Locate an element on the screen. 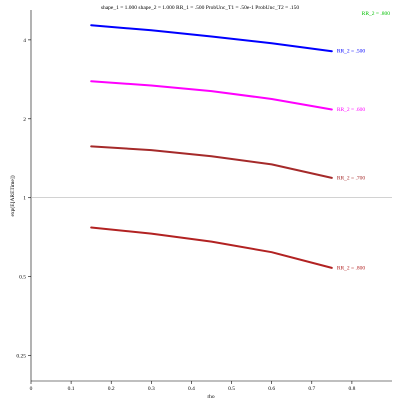 Image resolution: width=400 pixels, height=400 pixels. x-tick-label: 0.1 is located at coordinates (71, 389).